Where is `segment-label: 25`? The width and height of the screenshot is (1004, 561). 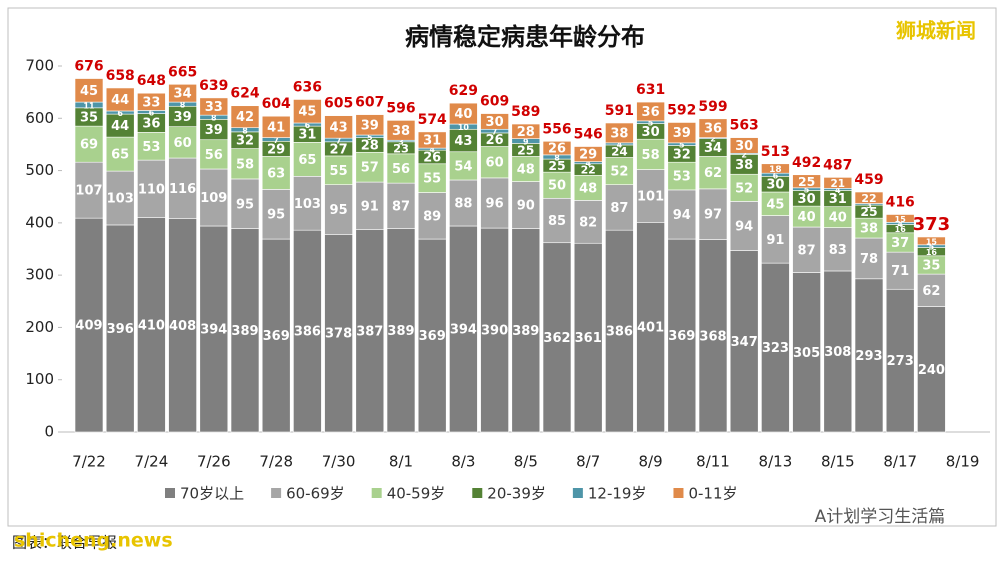 segment-label: 25 is located at coordinates (806, 181).